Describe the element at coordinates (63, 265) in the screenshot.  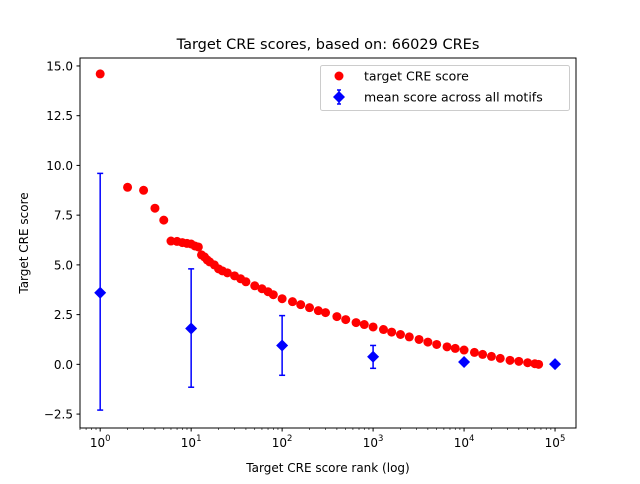
I see `y-tick-label: 5.0` at that location.